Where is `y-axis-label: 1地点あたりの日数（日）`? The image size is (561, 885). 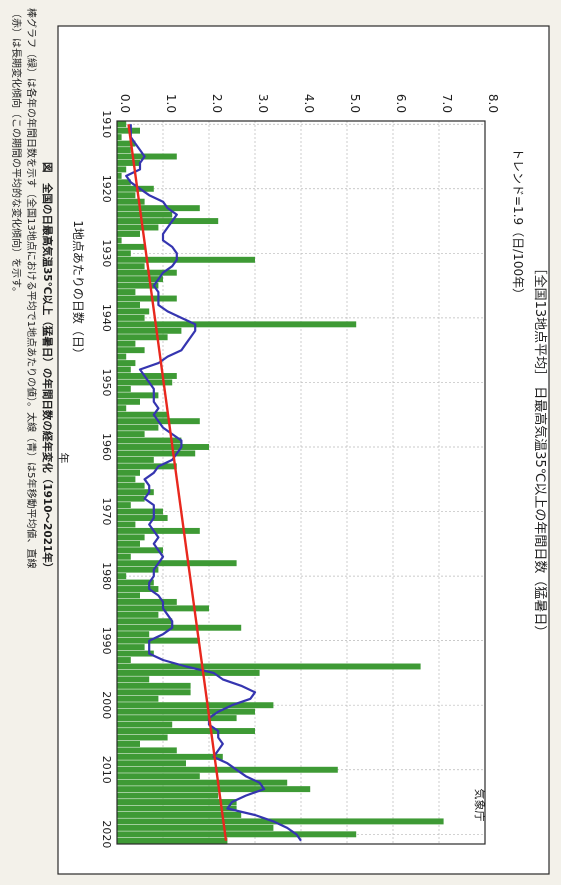 y-axis-label: 1地点あたりの日数（日） is located at coordinates (78, 290).